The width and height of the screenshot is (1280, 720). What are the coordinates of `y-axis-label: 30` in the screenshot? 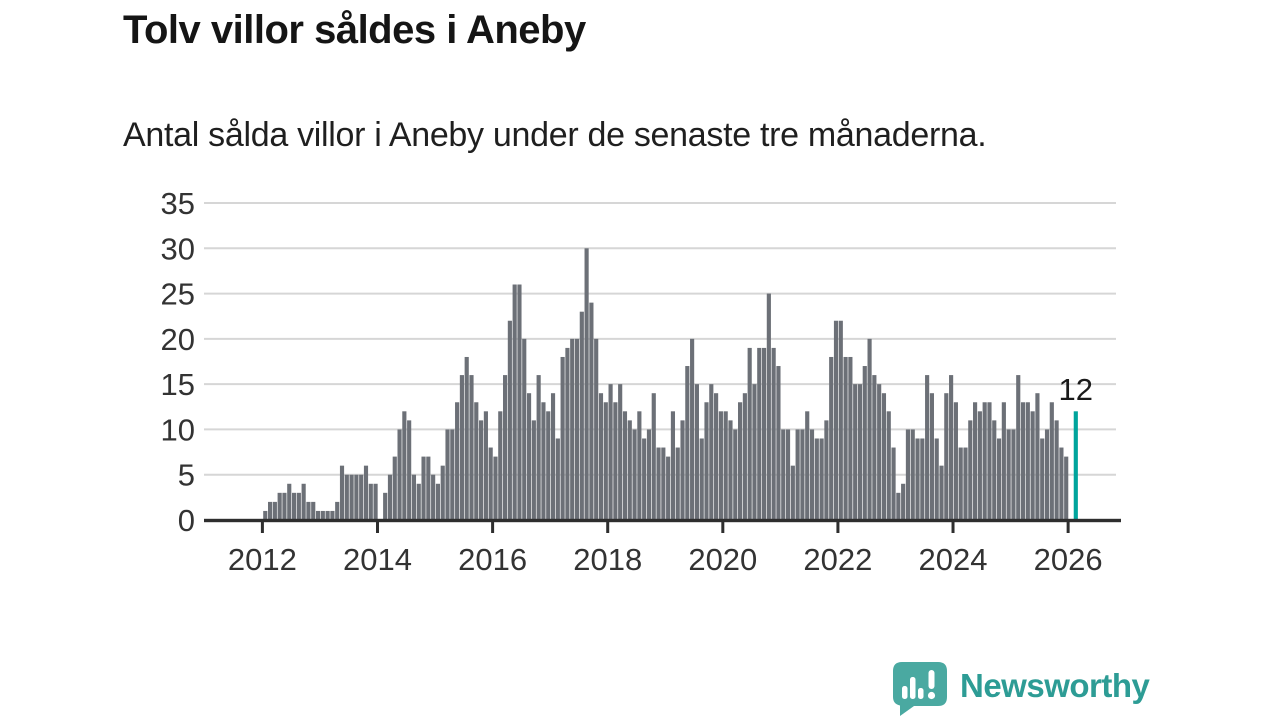 It's located at (178, 248).